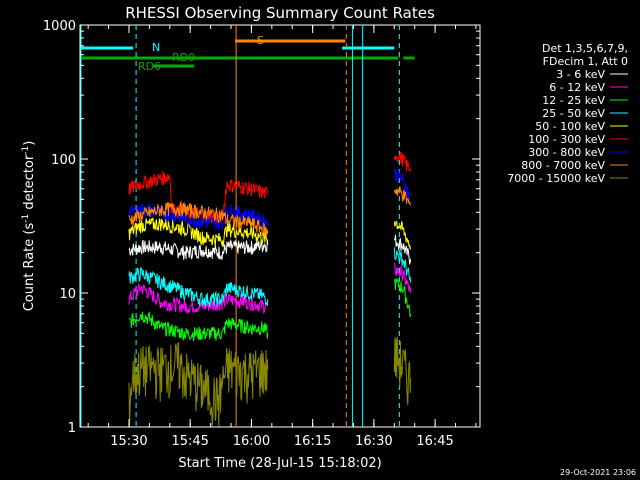  I want to click on legend-label-2: 12 - 25 keV, so click(573, 100).